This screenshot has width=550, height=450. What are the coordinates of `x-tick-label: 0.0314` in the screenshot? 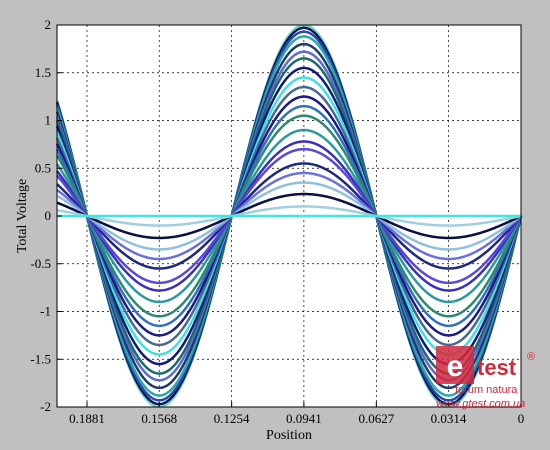 It's located at (449, 418).